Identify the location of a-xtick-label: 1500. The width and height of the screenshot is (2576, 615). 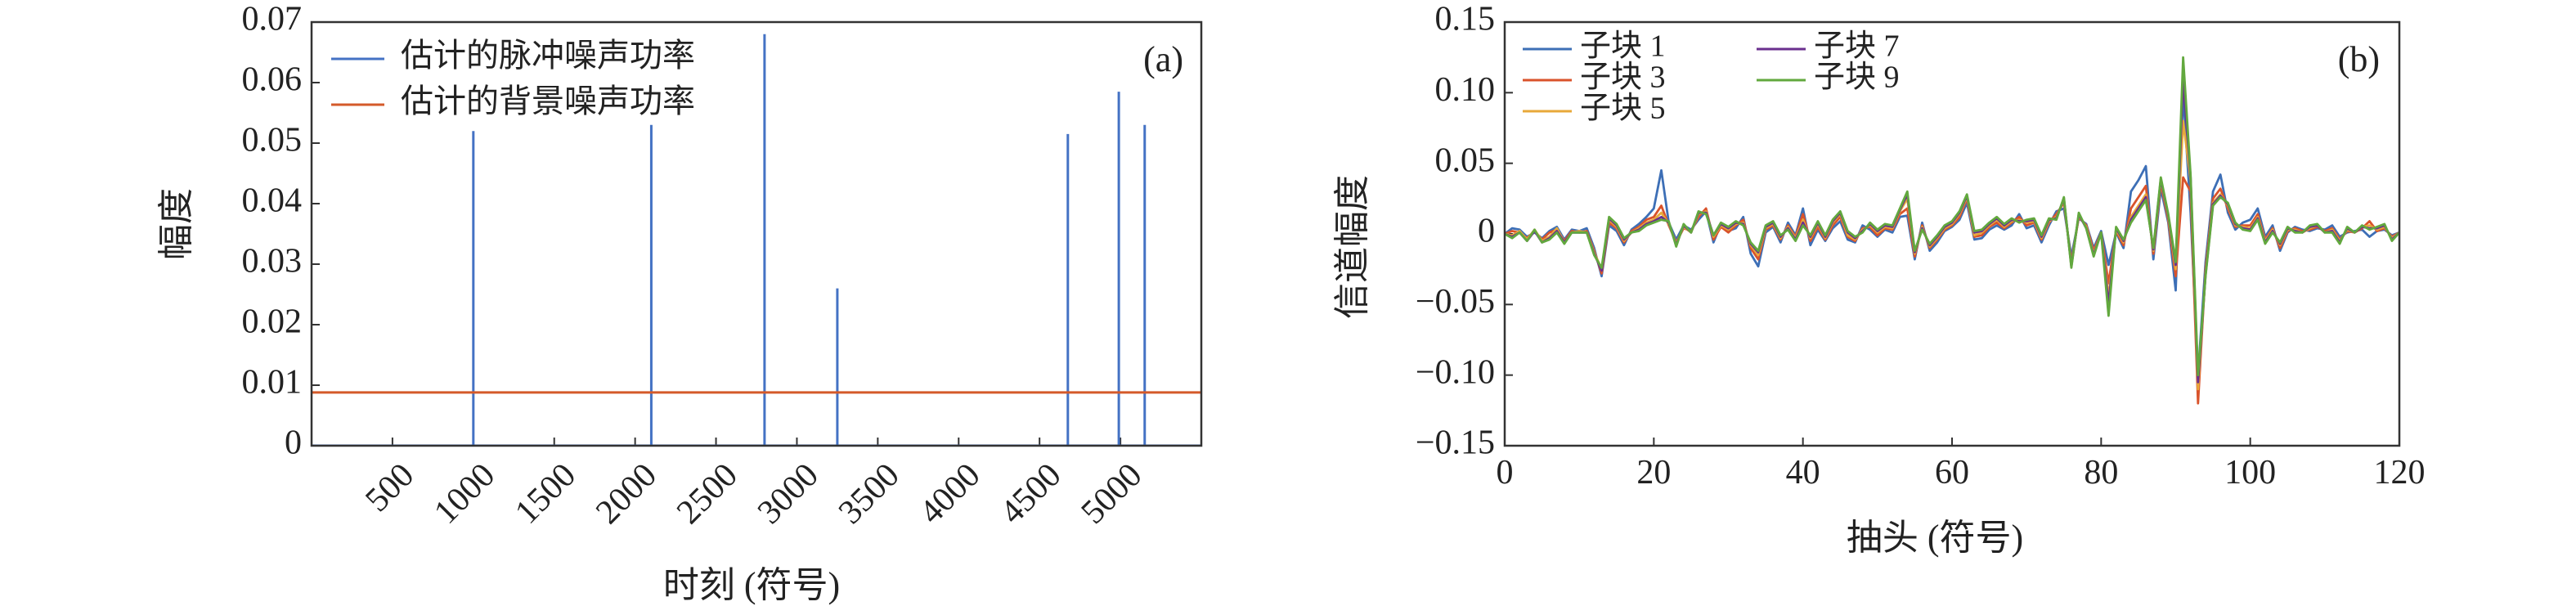
(545, 494).